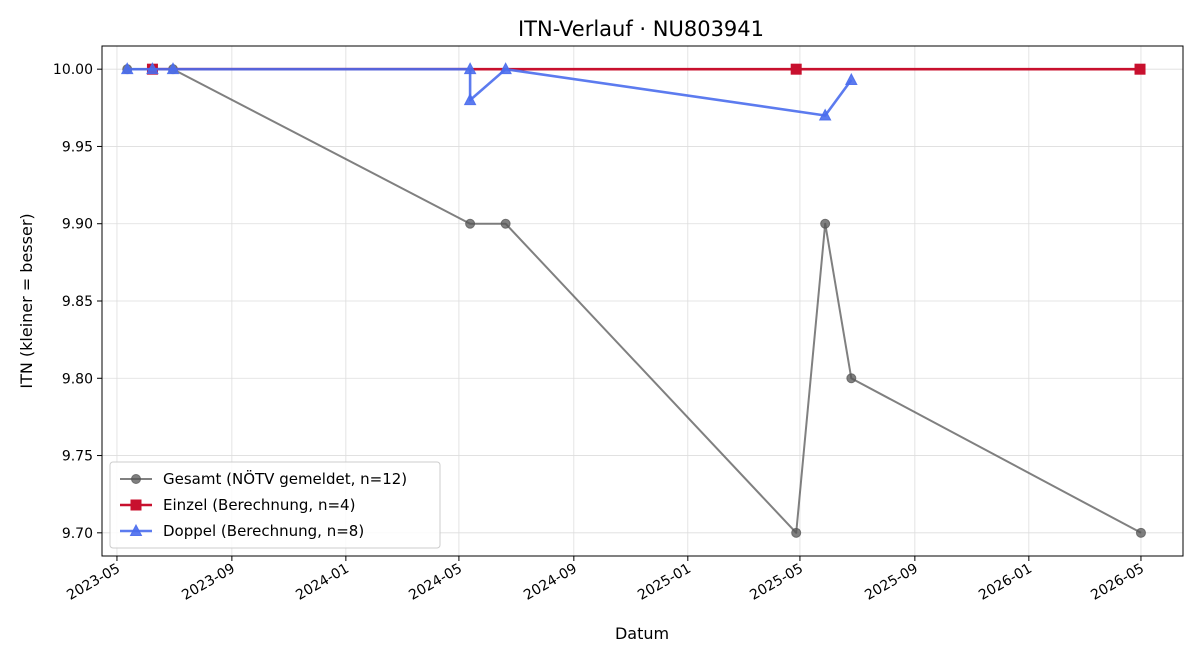  I want to click on legend-item: Gesamt (NÖTV gemeldet, n=12), so click(263, 478).